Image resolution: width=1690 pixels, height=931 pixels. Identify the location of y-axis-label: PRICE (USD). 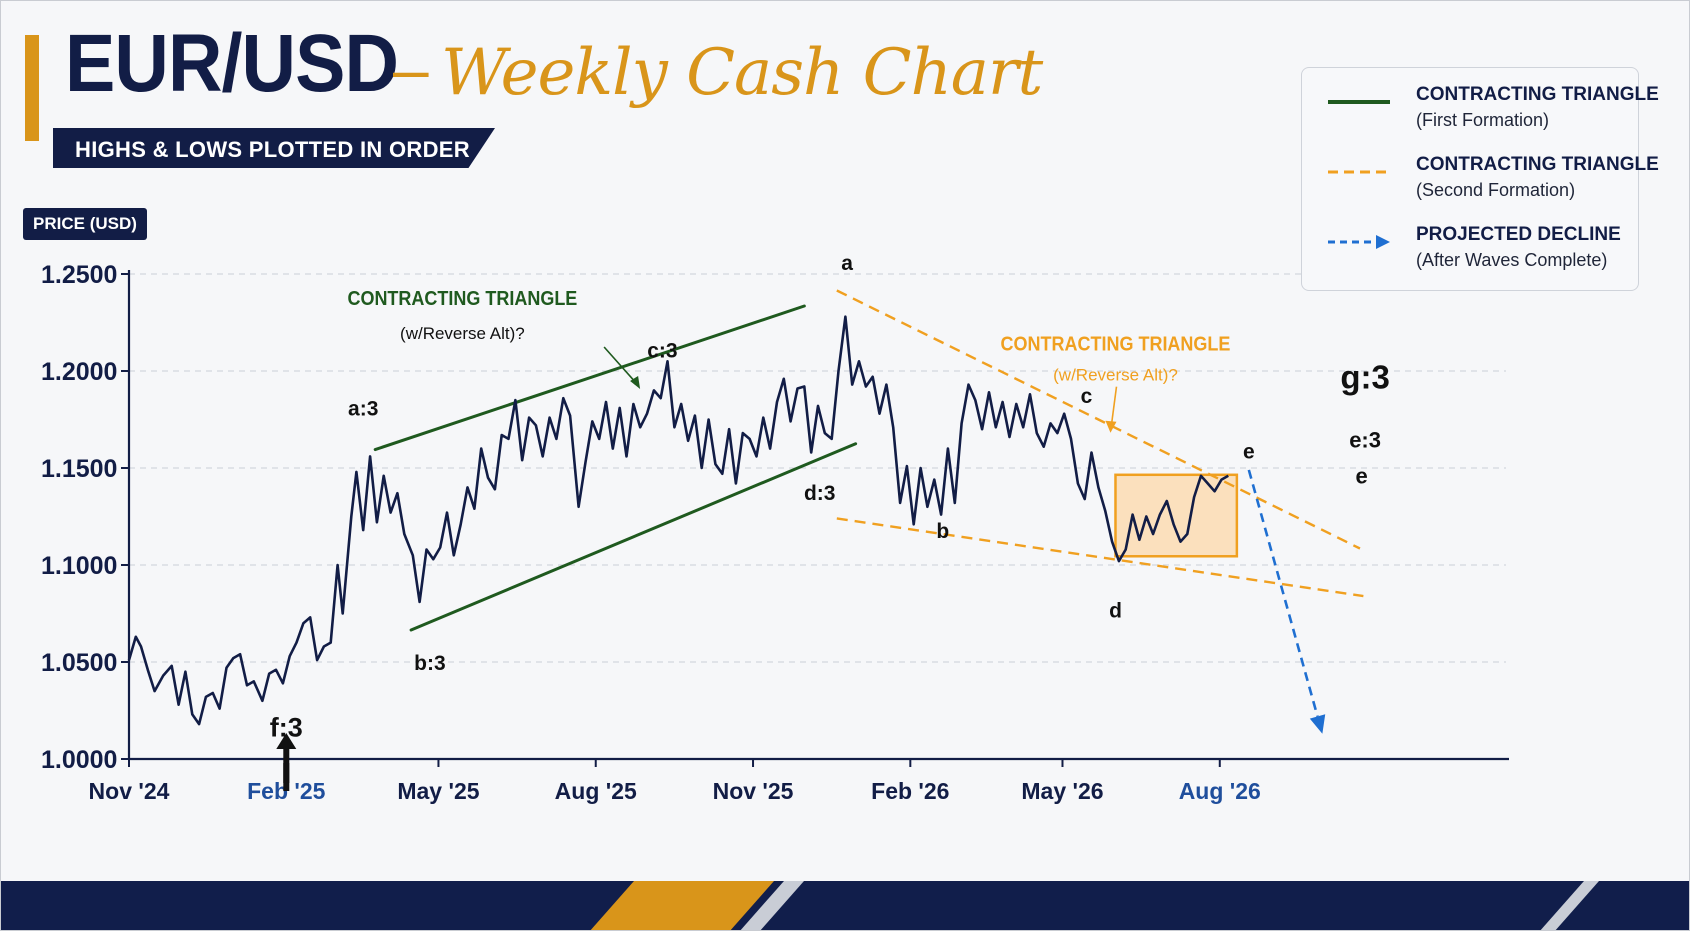
(85, 223).